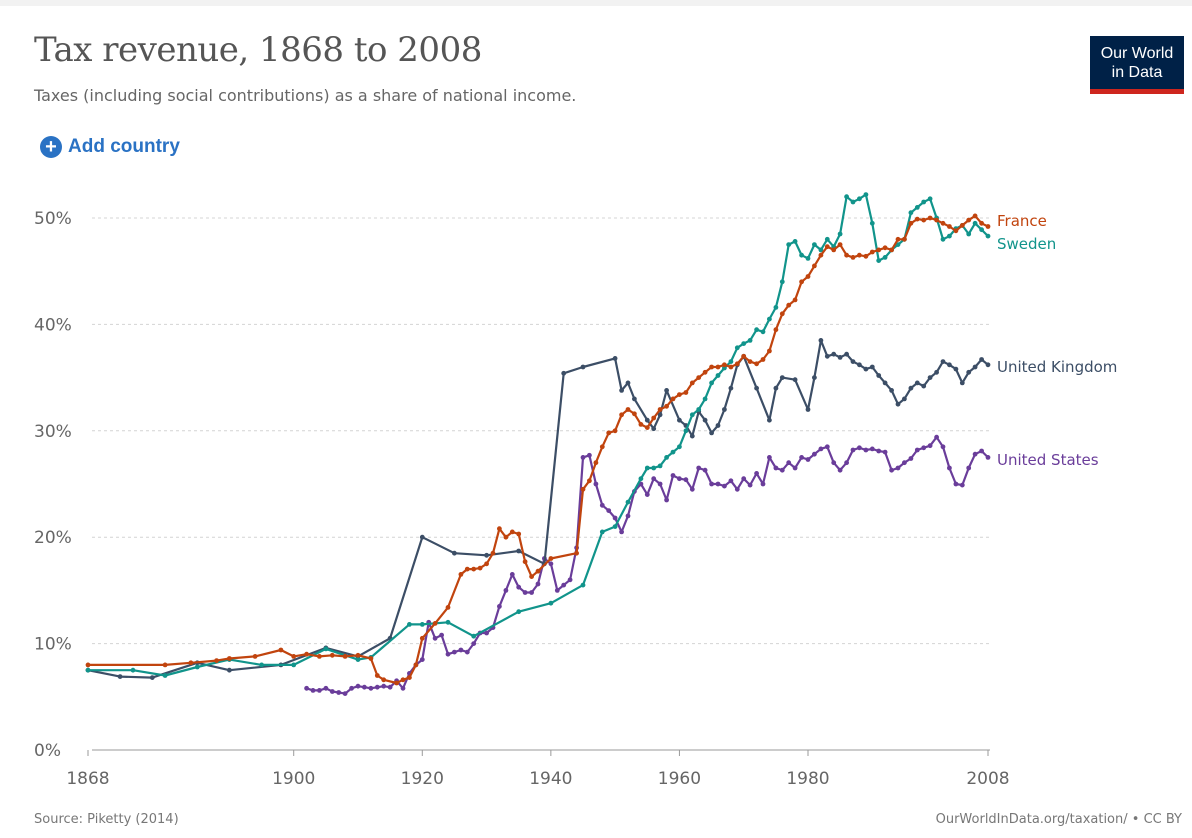 The image size is (1192, 838). What do you see at coordinates (1137, 72) in the screenshot?
I see `logo-line-2: in Data` at bounding box center [1137, 72].